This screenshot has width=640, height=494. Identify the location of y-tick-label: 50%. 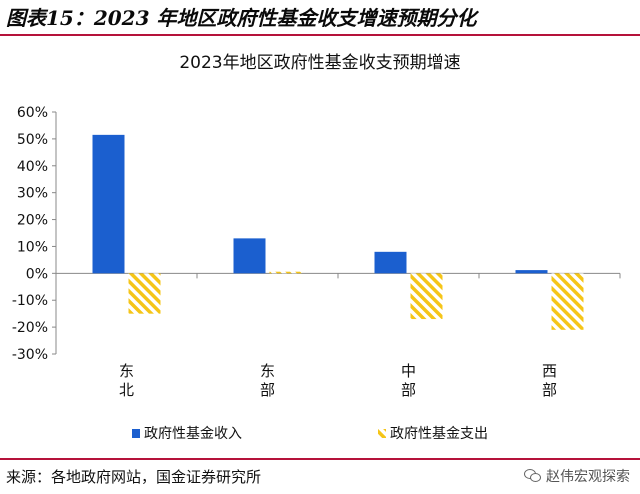
(32, 140).